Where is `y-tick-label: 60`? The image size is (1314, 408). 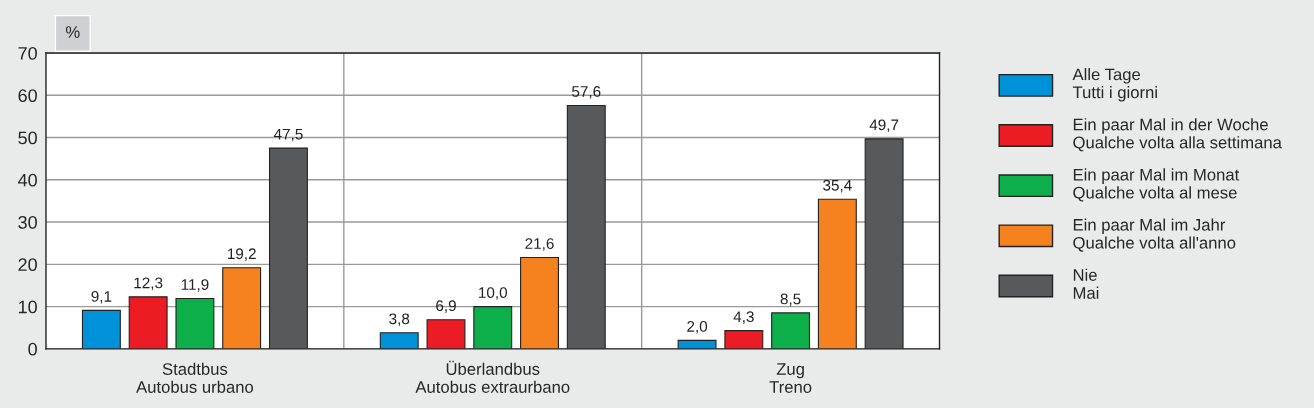 y-tick-label: 60 is located at coordinates (27, 96).